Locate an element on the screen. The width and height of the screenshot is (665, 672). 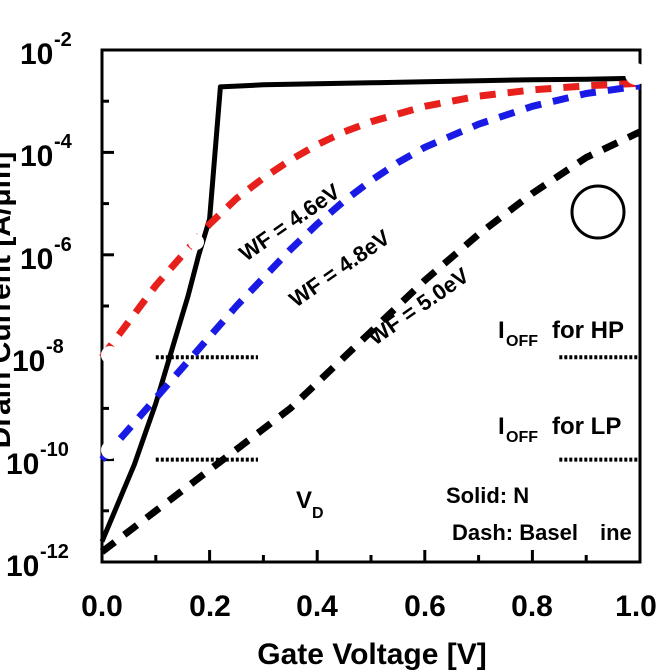
annotation-wf-5-0: WF = 5.0eV is located at coordinates (419, 306).